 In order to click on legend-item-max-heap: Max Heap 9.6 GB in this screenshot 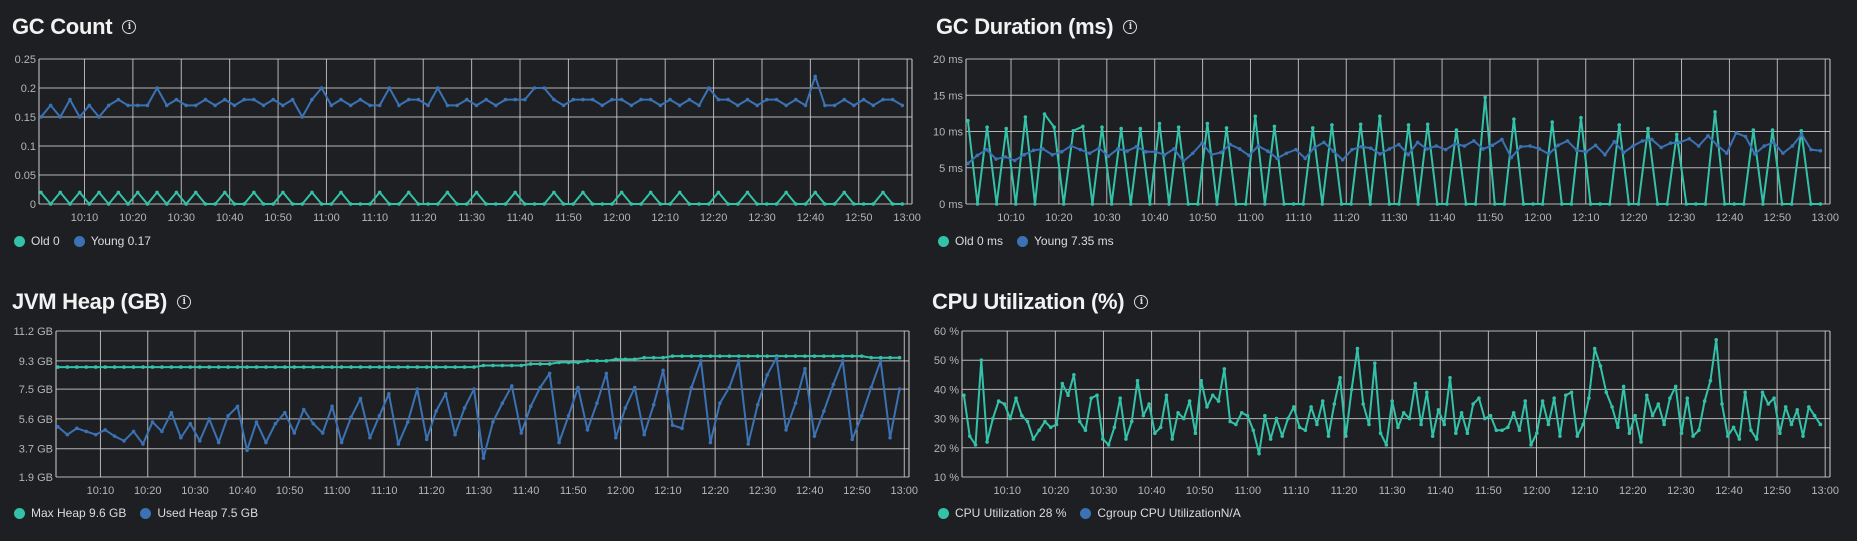, I will do `click(70, 513)`.